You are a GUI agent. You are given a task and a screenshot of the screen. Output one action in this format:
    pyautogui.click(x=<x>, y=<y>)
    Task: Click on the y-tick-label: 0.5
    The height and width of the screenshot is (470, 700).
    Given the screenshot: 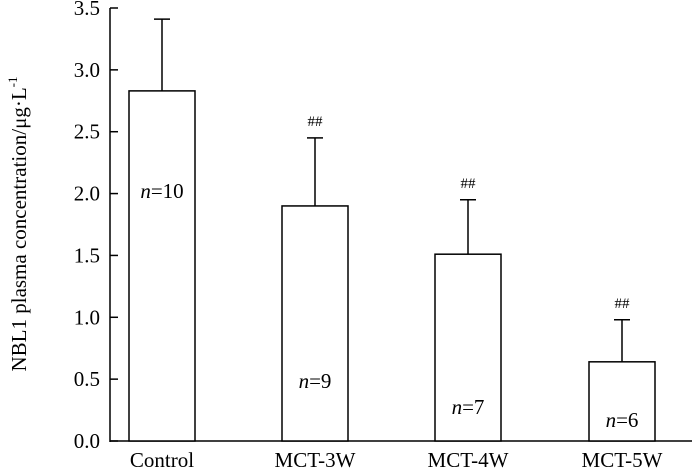 What is the action you would take?
    pyautogui.click(x=87, y=379)
    